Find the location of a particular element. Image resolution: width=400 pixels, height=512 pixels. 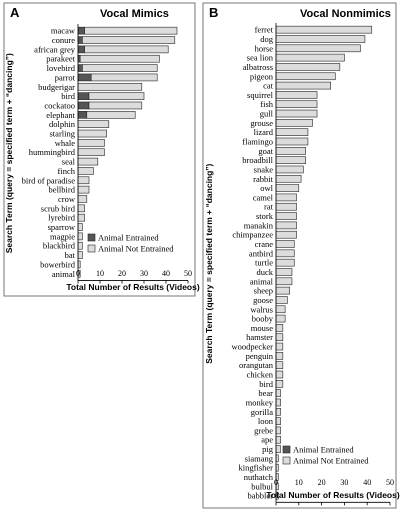

category-label: walrus is located at coordinates (261, 309).